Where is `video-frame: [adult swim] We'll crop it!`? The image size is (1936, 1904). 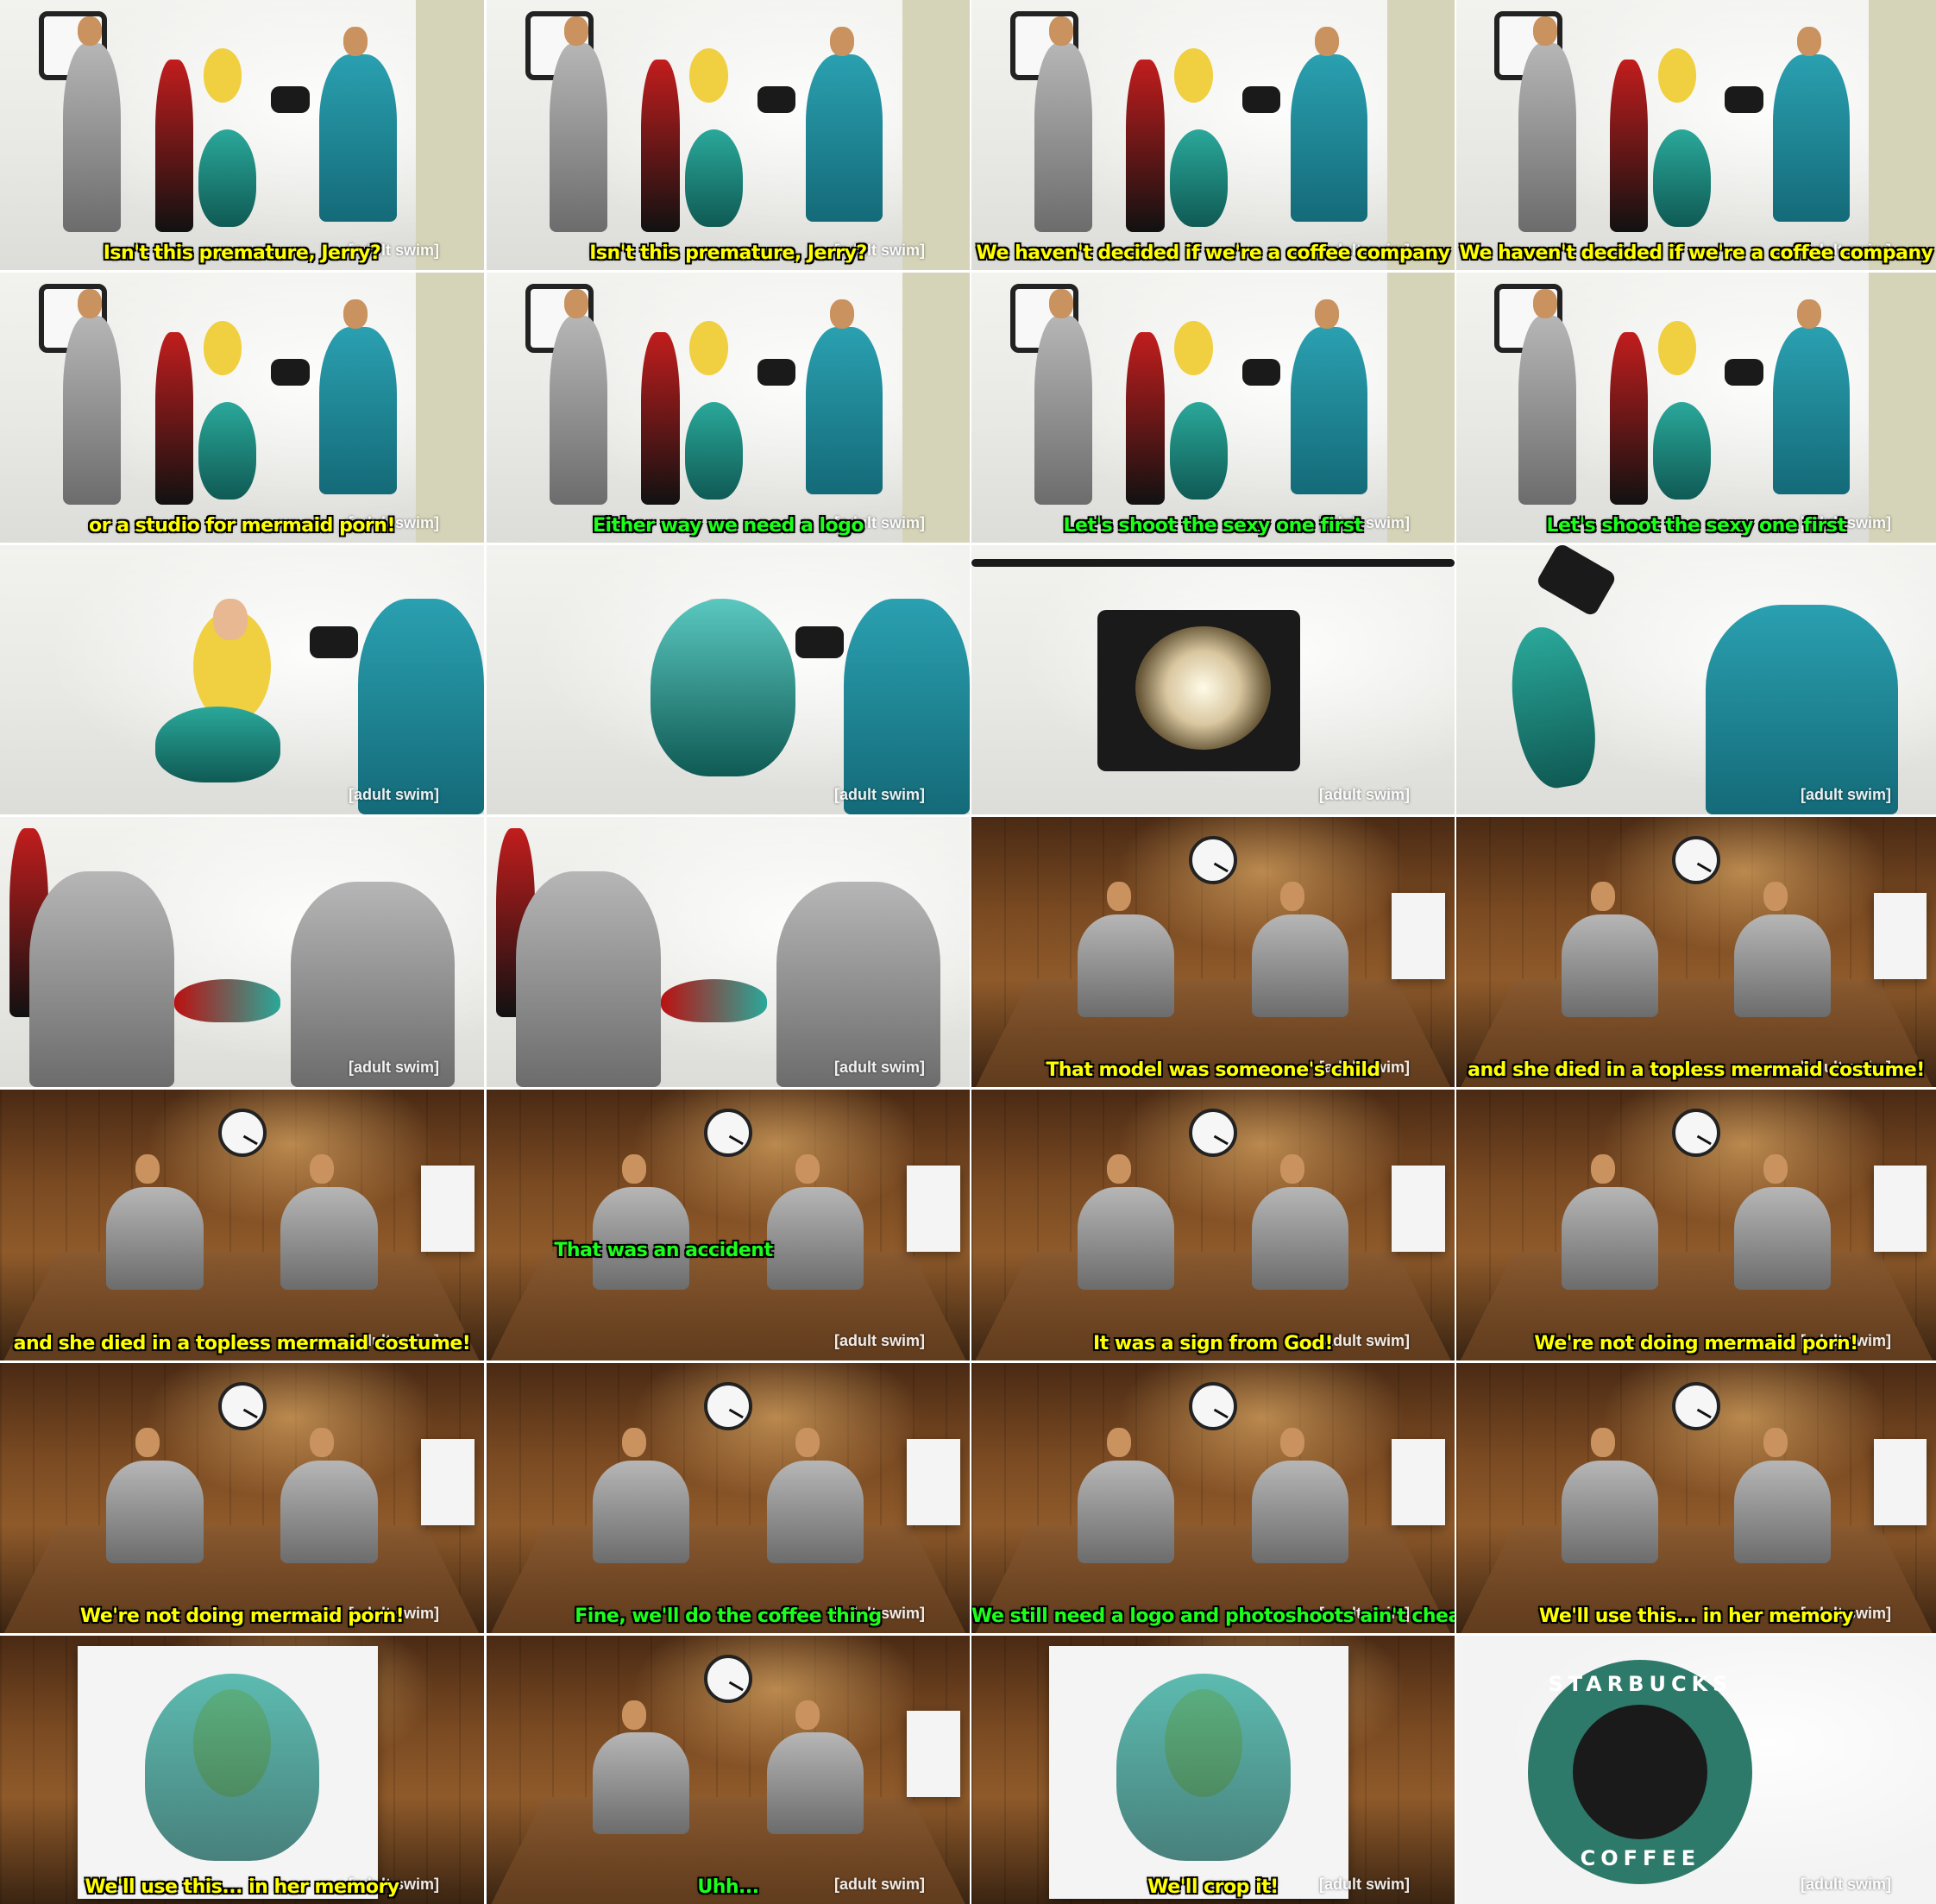 video-frame: [adult swim] We'll crop it! is located at coordinates (1213, 1770).